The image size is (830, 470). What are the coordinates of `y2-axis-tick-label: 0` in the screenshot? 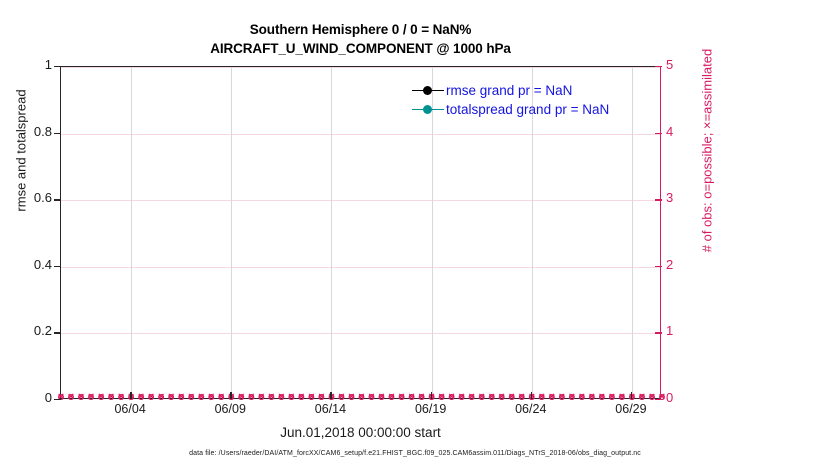 It's located at (670, 397).